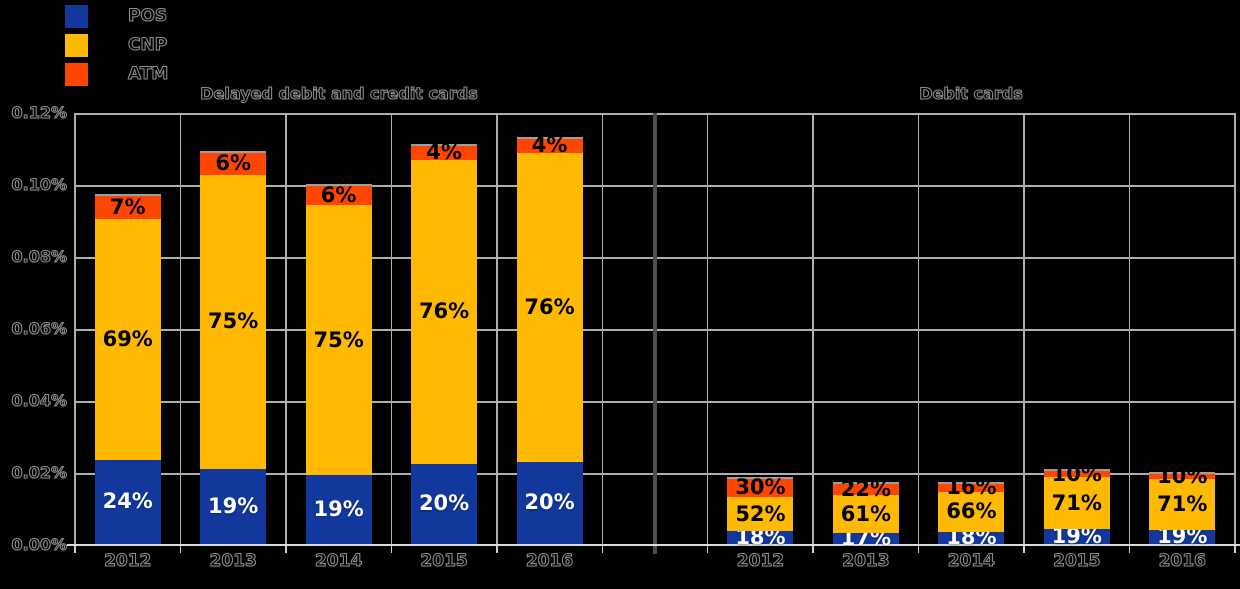  I want to click on segment-label-atm: 7%, so click(127, 207).